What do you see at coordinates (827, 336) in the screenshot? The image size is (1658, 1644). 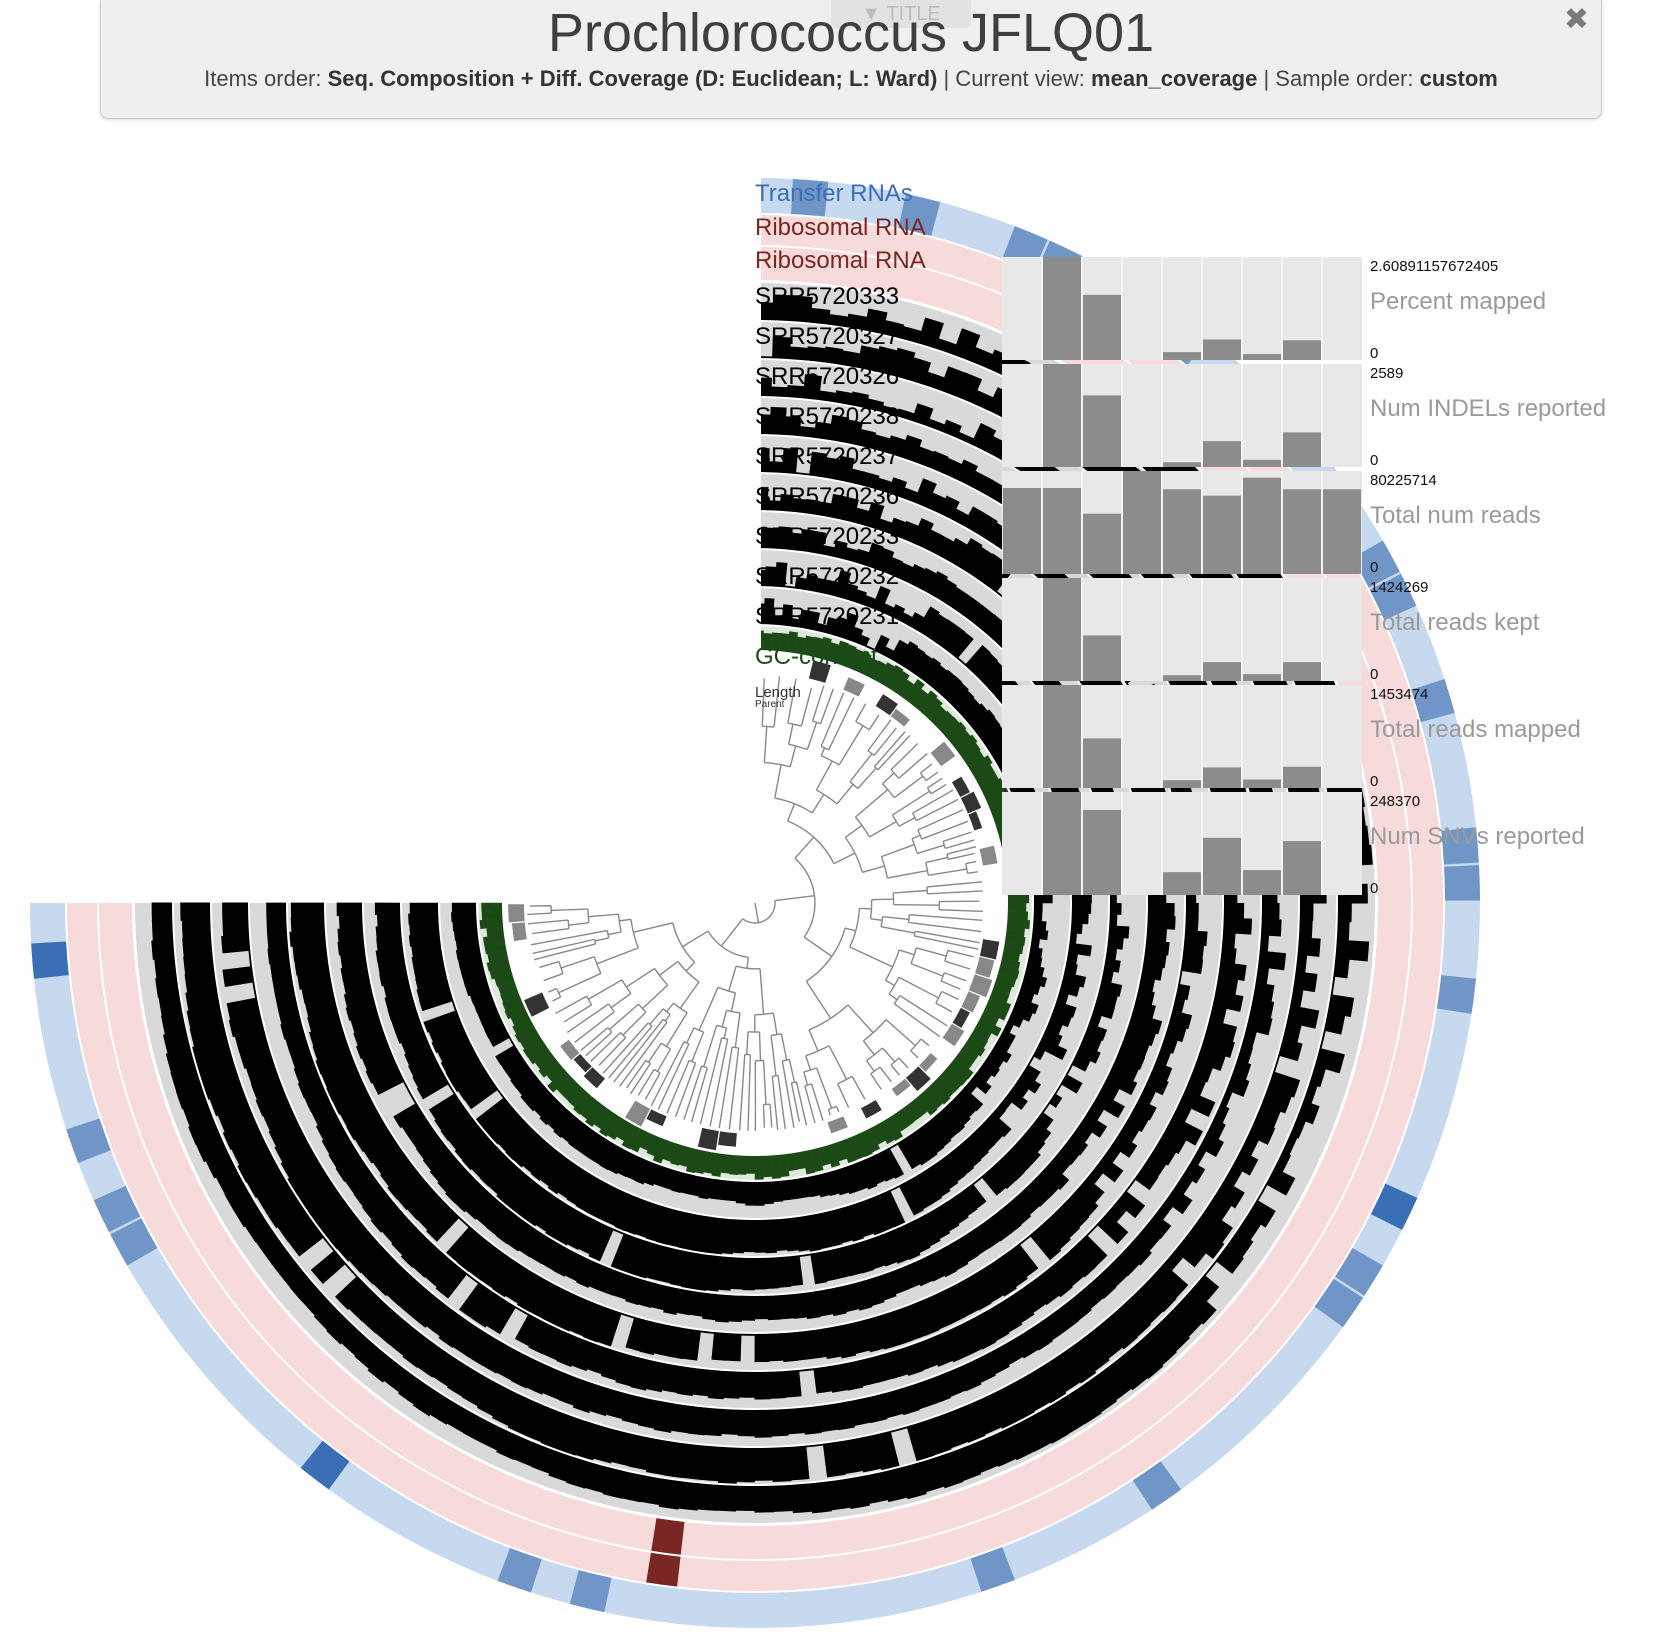 I see `layer-label-srr5720327: SRR5720327` at bounding box center [827, 336].